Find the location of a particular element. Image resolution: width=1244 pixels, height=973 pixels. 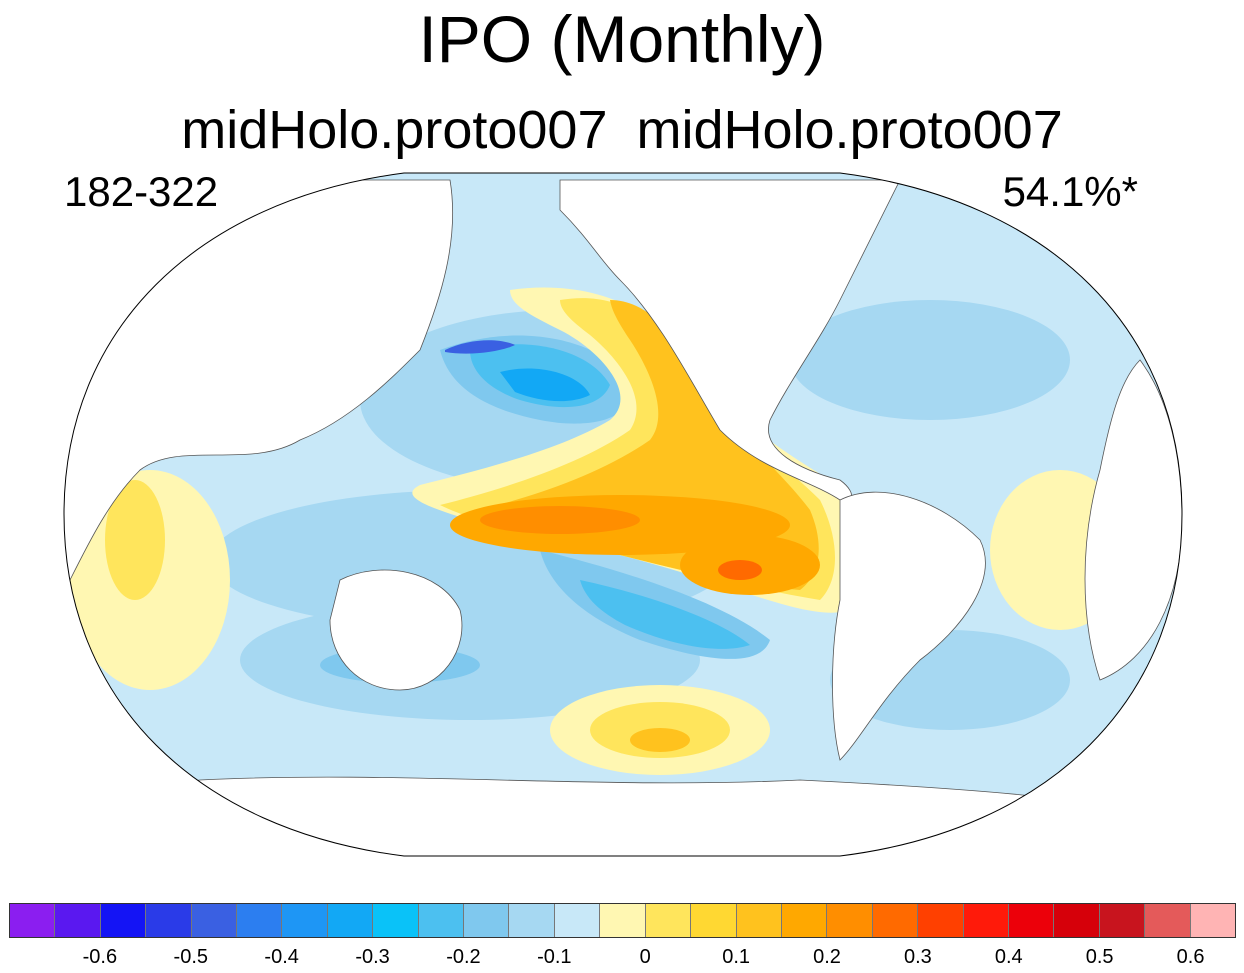

colorbar-tick-label: -0.6 is located at coordinates (100, 957).